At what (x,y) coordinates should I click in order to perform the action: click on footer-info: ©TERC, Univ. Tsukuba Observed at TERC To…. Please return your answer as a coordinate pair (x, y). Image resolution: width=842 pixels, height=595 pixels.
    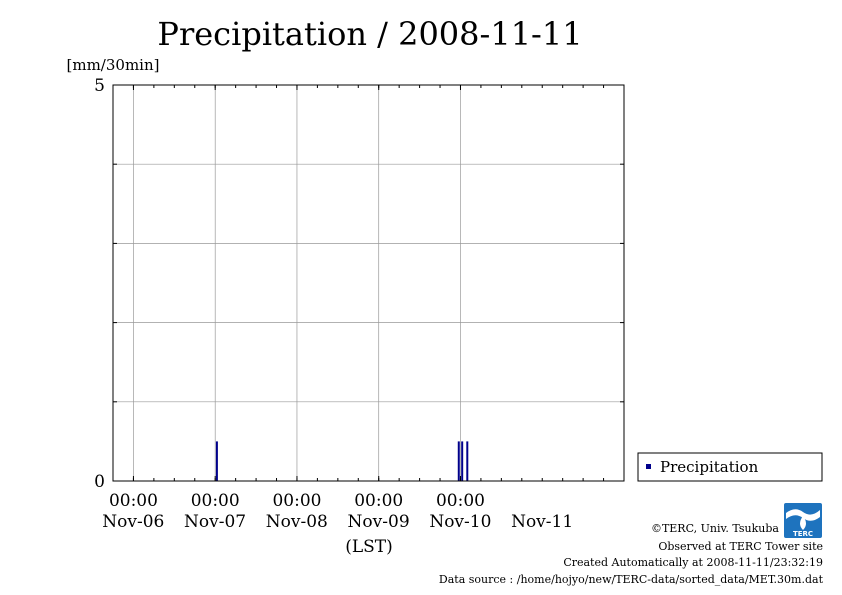
    Looking at the image, I should click on (631, 554).